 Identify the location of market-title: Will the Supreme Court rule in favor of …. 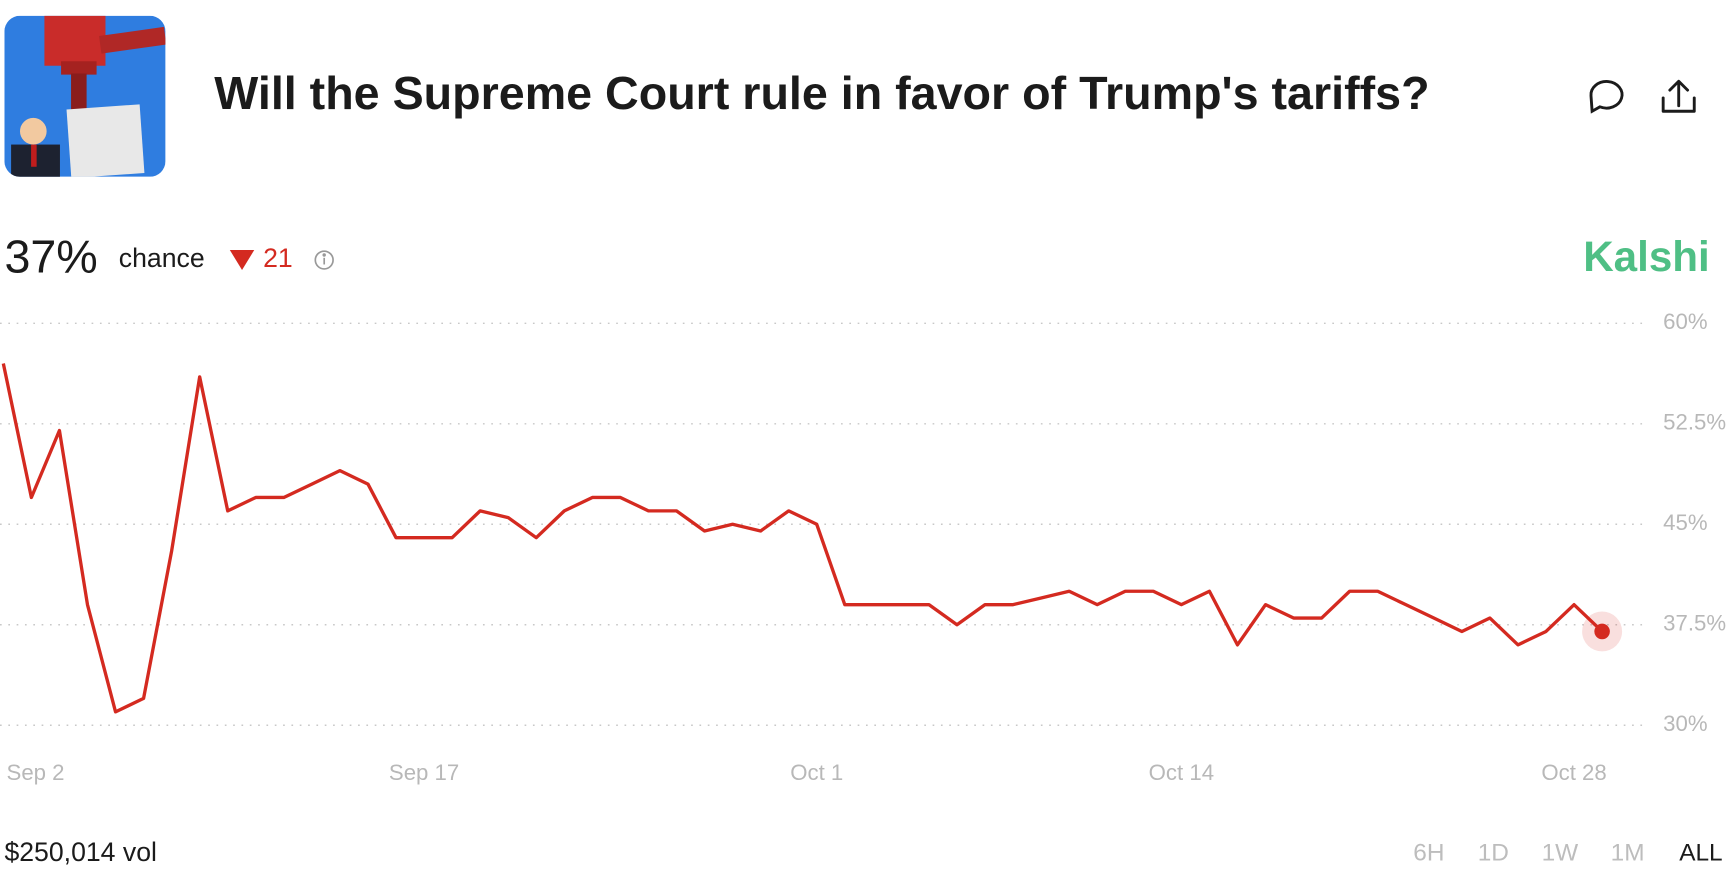
(821, 93).